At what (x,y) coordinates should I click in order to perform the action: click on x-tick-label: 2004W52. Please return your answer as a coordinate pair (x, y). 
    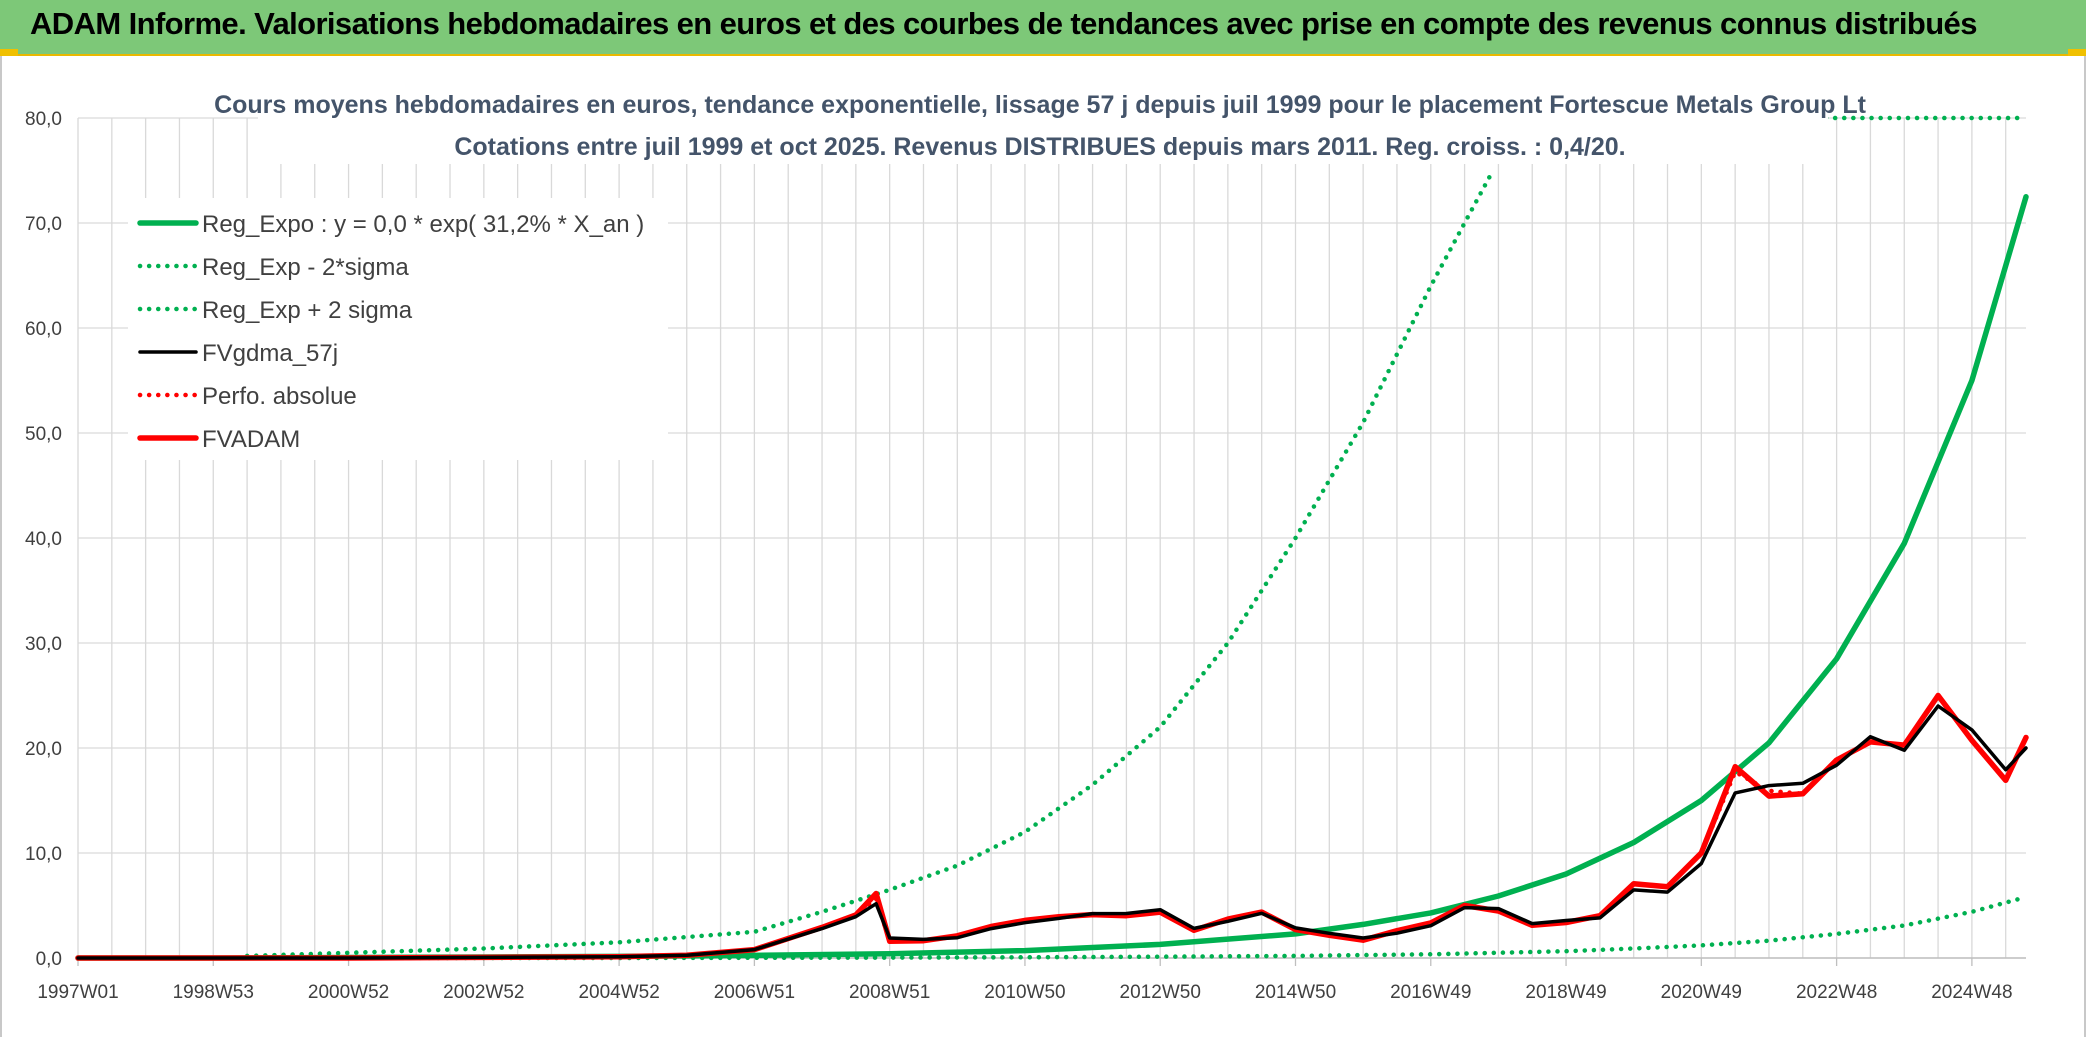
    Looking at the image, I should click on (618, 992).